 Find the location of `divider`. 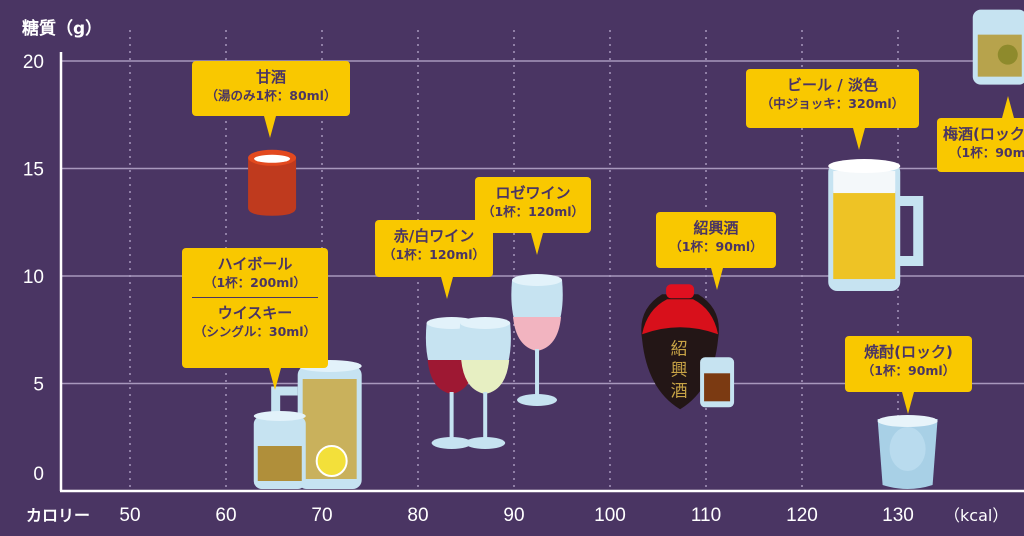

divider is located at coordinates (255, 297).